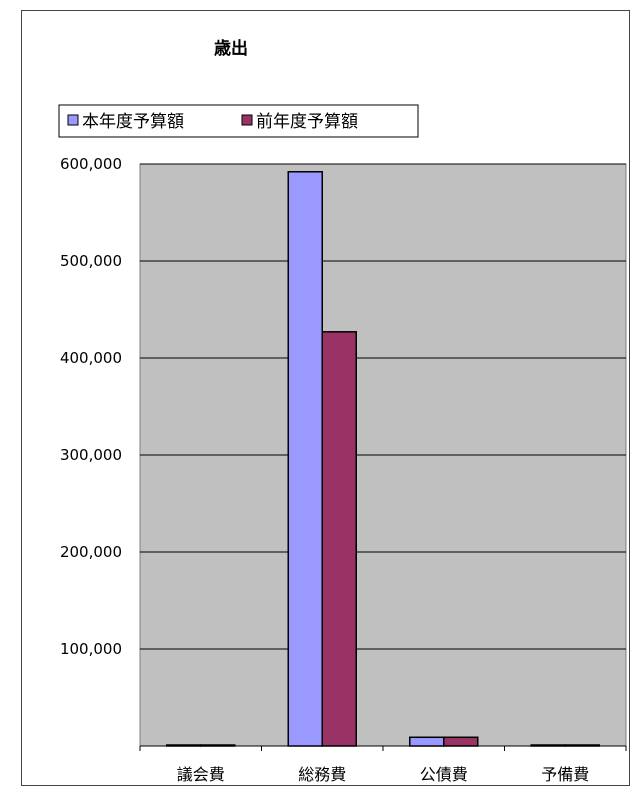 The width and height of the screenshot is (635, 792). Describe the element at coordinates (91, 358) in the screenshot. I see `y-tick-label: 400,000` at that location.